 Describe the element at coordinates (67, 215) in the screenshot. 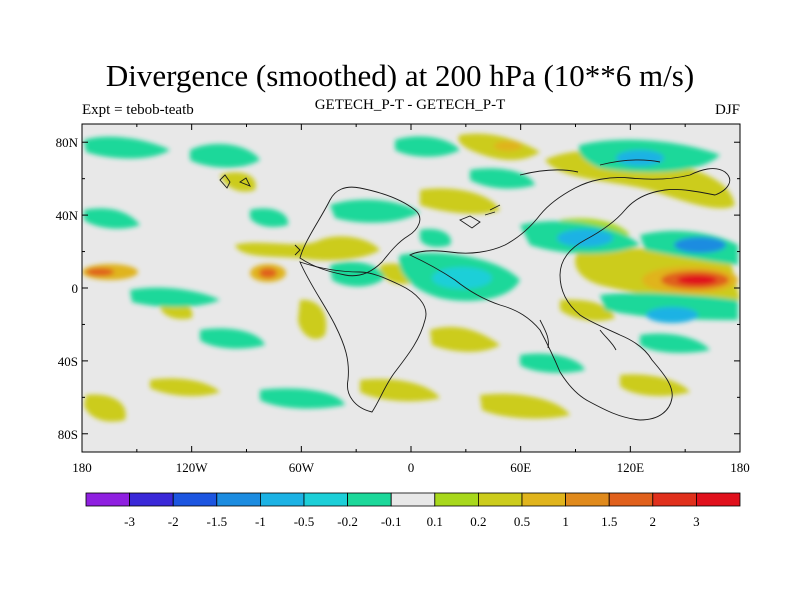

I see `y-tick-label: 40N` at that location.